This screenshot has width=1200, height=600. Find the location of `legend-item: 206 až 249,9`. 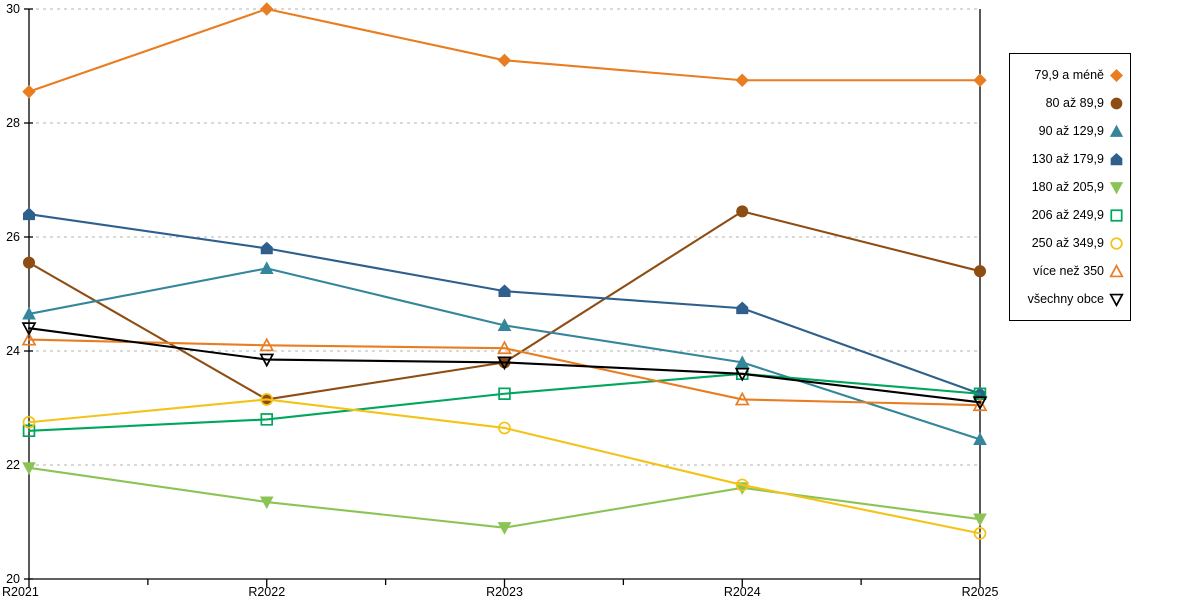

legend-item: 206 až 249,9 is located at coordinates (1069, 215).